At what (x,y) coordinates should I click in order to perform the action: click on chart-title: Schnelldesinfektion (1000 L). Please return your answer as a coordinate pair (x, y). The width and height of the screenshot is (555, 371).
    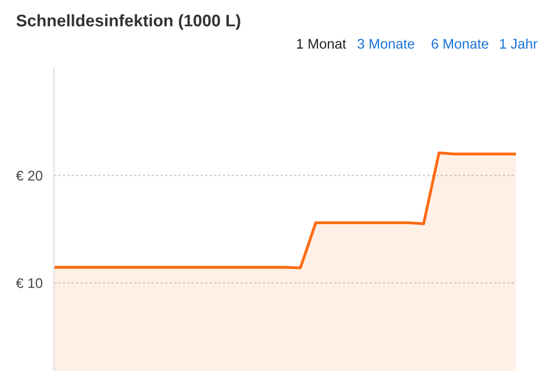
    Looking at the image, I should click on (128, 22).